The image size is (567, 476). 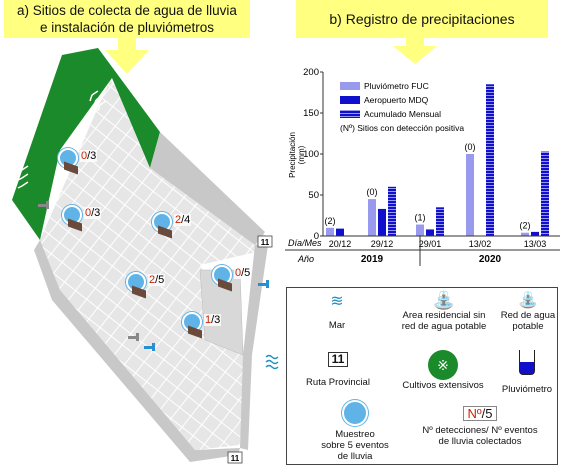 I want to click on route-label: 11, so click(x=265, y=242).